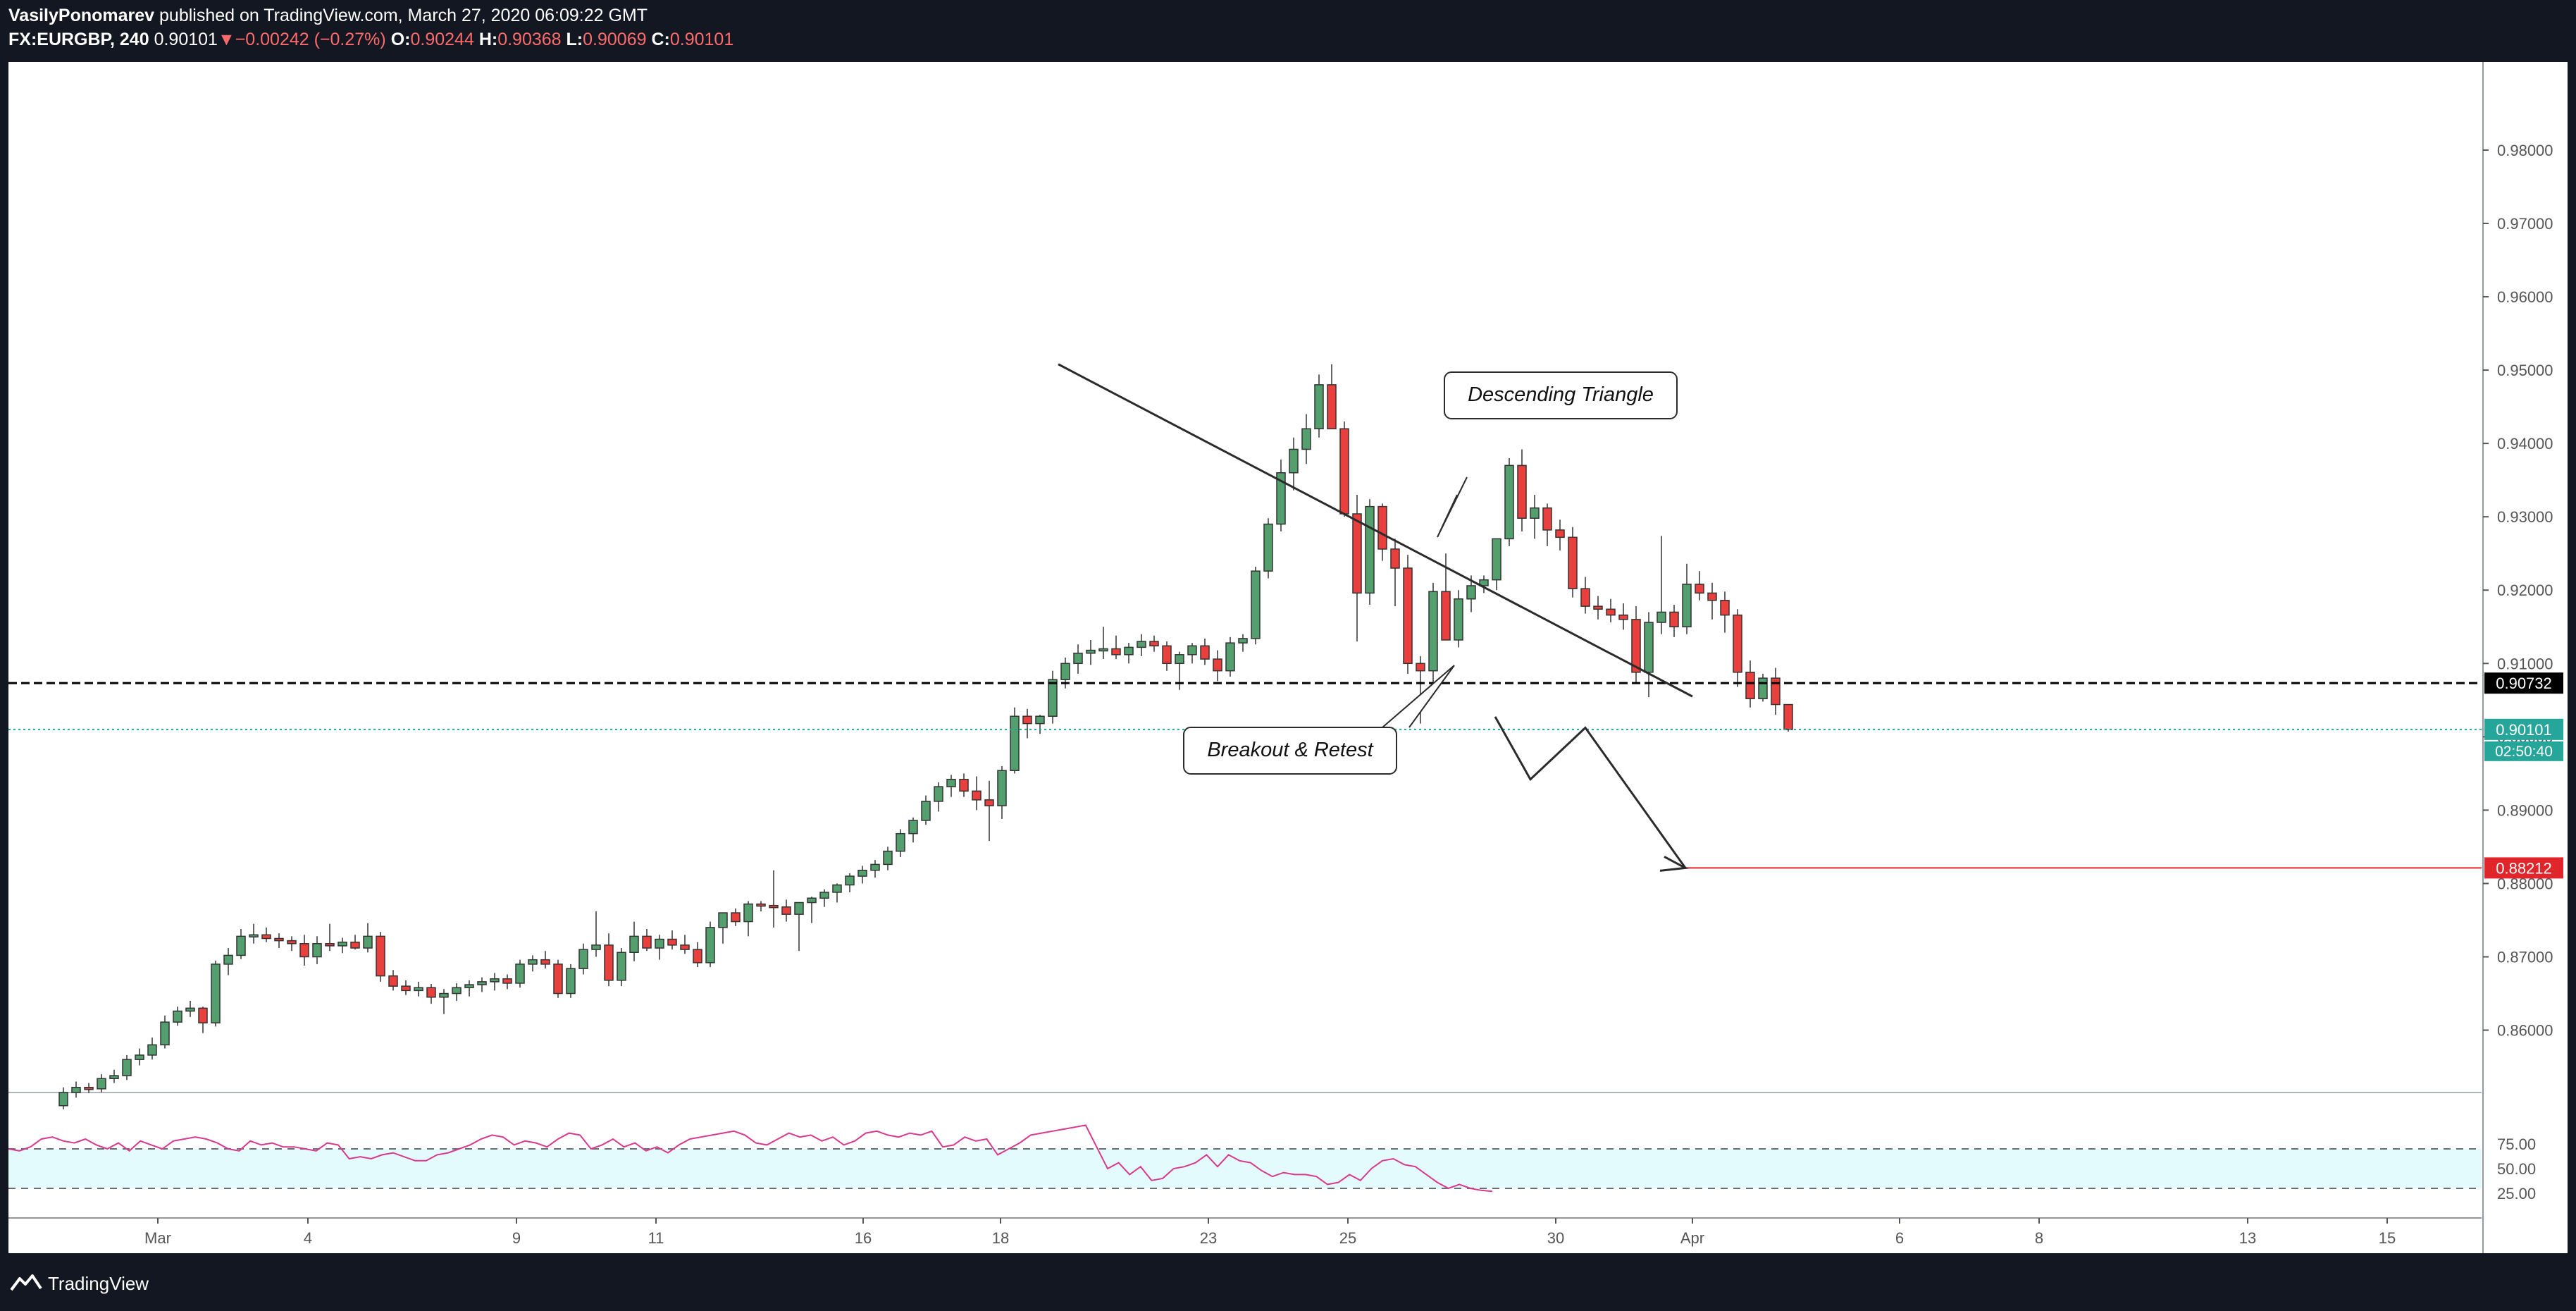 This screenshot has height=1311, width=2576. I want to click on low-label: L:, so click(574, 39).